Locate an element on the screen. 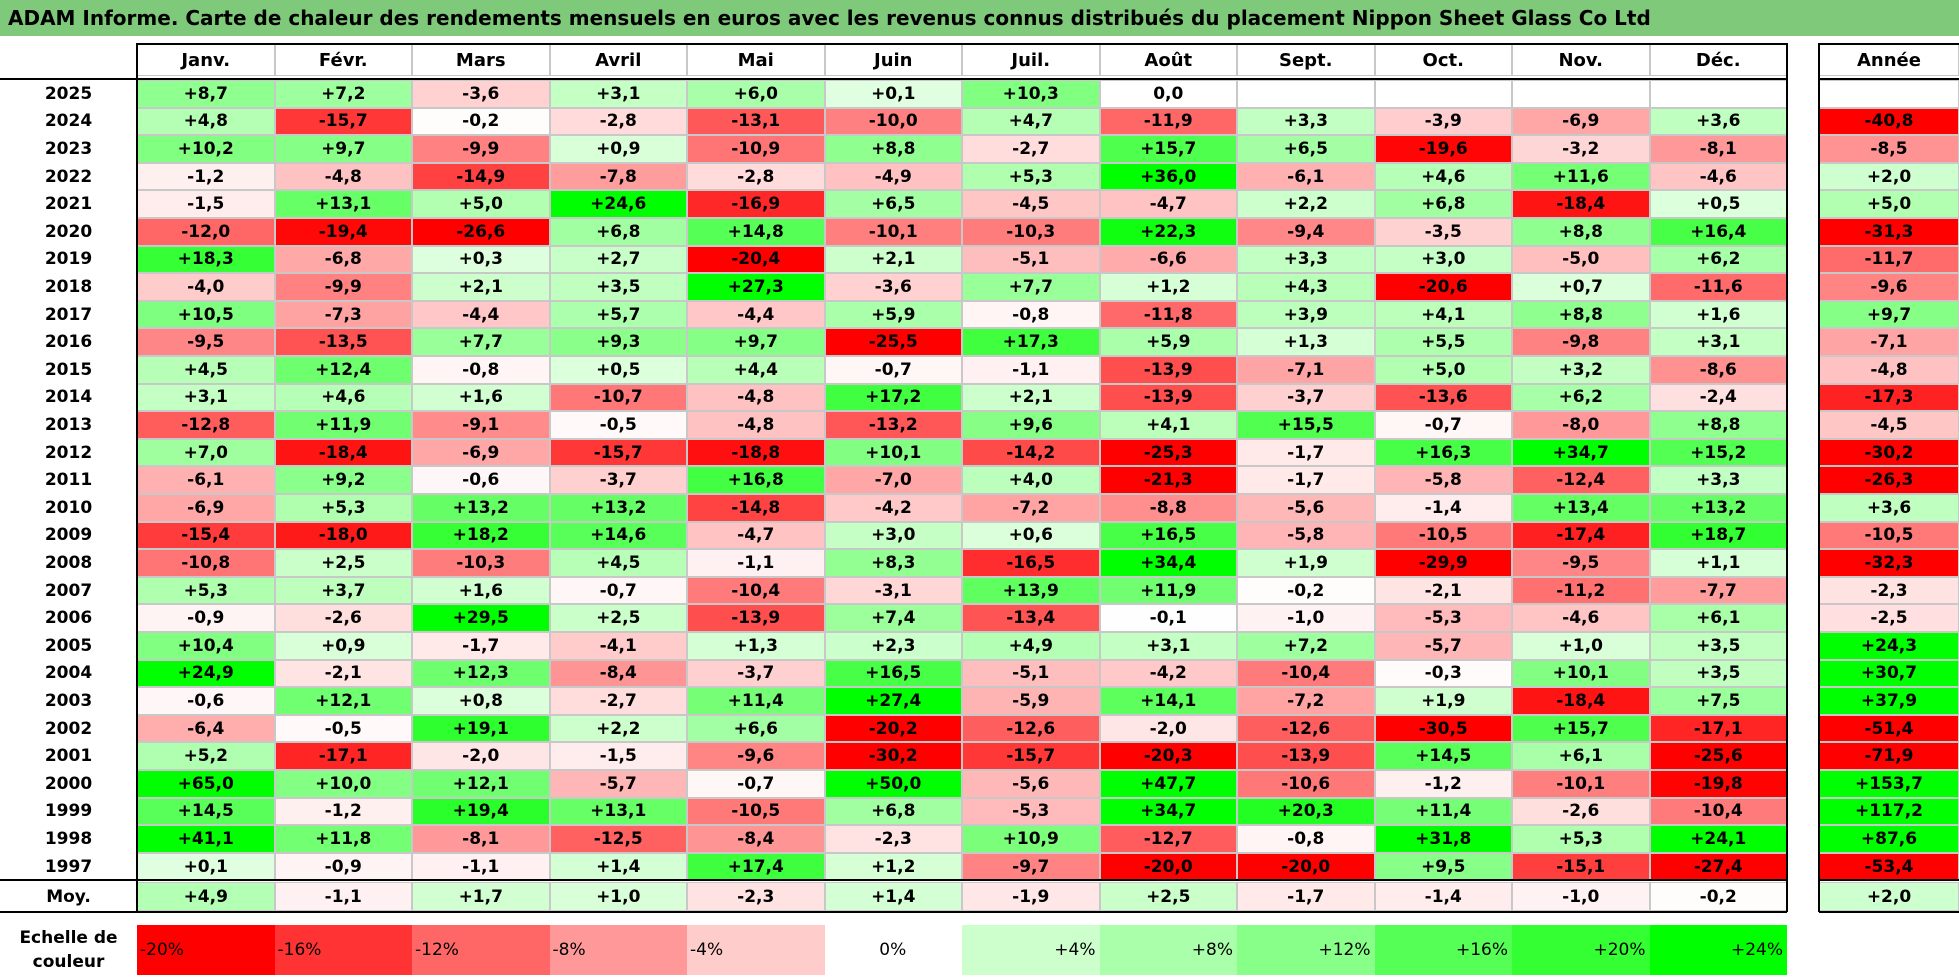  heatmap-cell: +41,1 is located at coordinates (206, 839).